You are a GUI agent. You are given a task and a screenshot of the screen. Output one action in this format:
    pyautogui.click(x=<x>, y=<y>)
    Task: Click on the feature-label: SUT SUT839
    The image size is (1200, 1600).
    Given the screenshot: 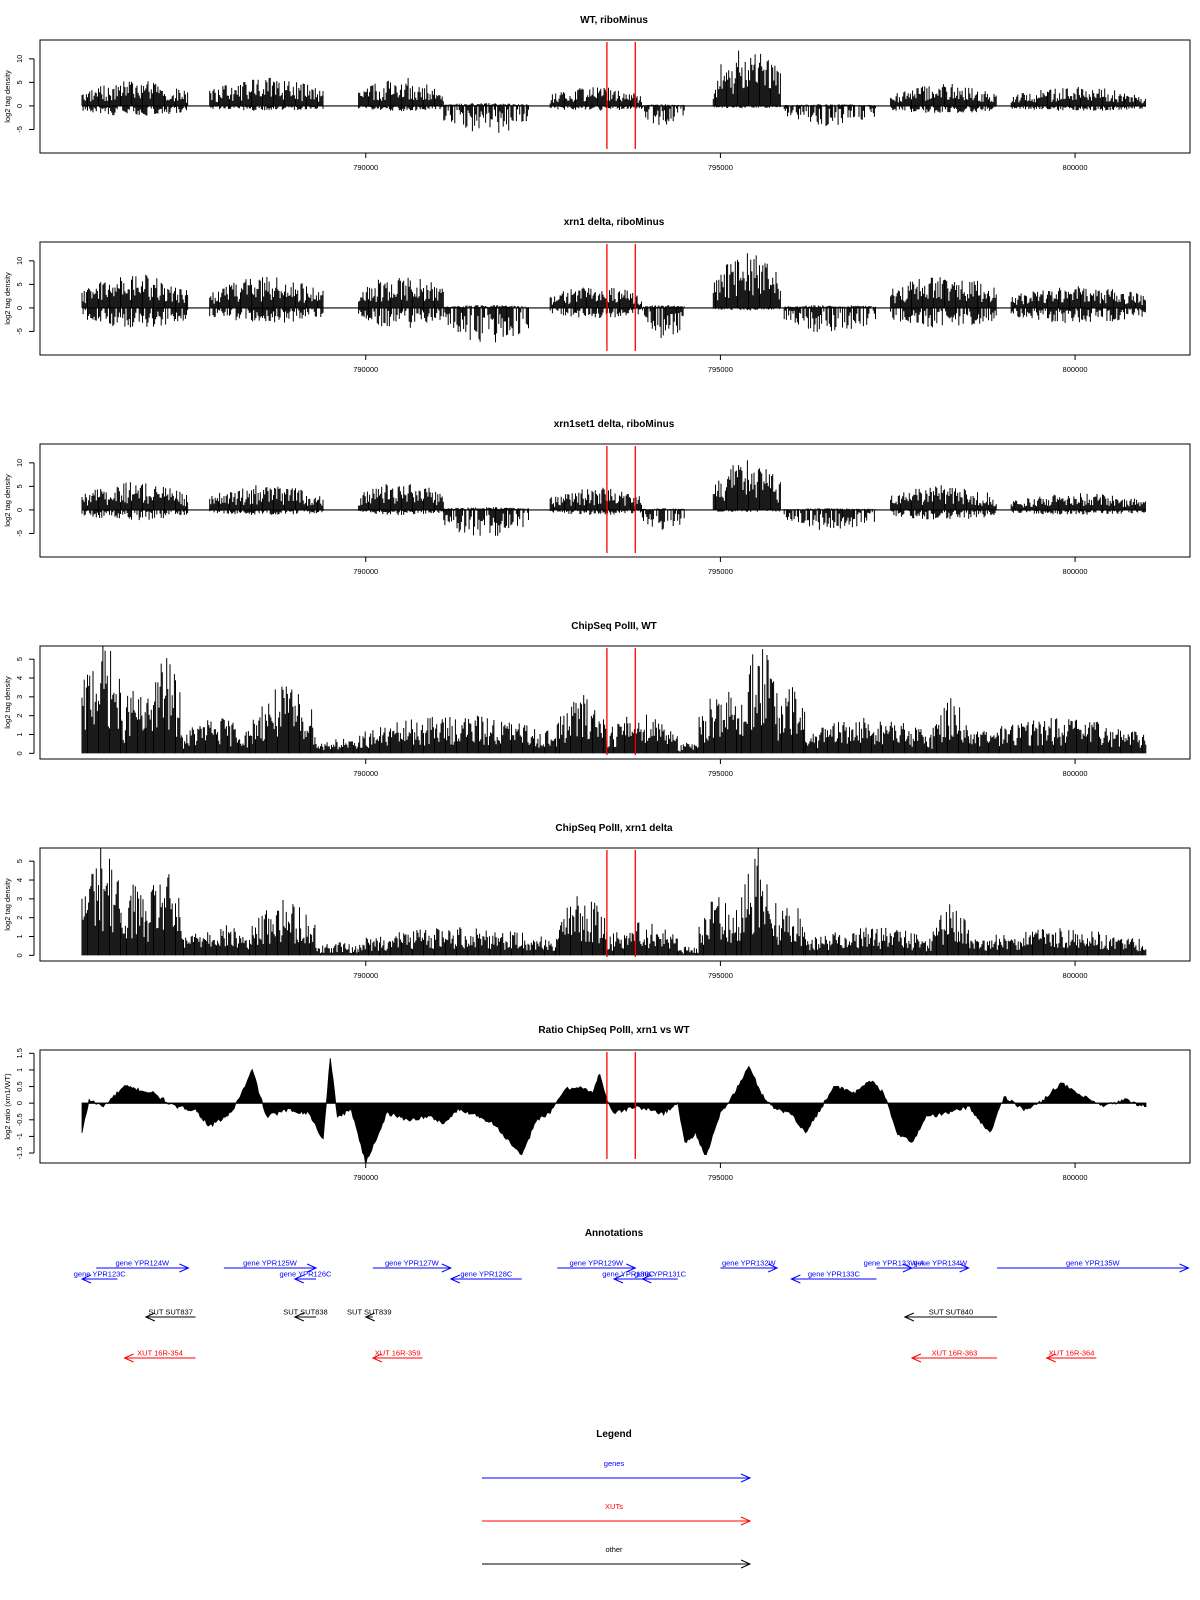 What is the action you would take?
    pyautogui.click(x=369, y=1312)
    